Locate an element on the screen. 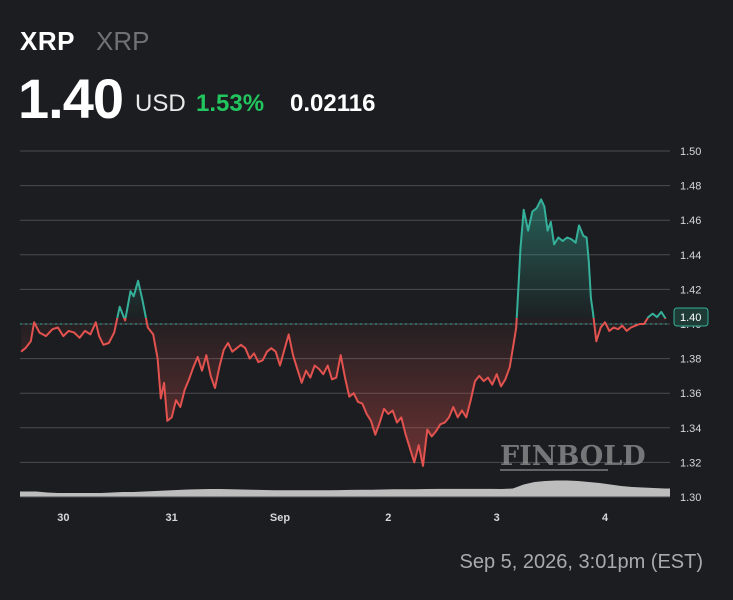 This screenshot has height=600, width=733. volume-bars is located at coordinates (345, 488).